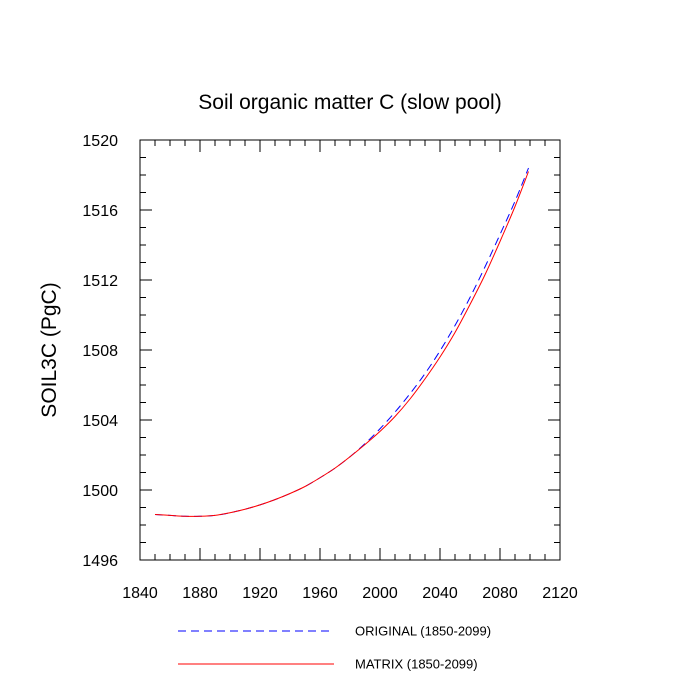 This screenshot has height=700, width=700. I want to click on x-tick-label: 2080, so click(500, 593).